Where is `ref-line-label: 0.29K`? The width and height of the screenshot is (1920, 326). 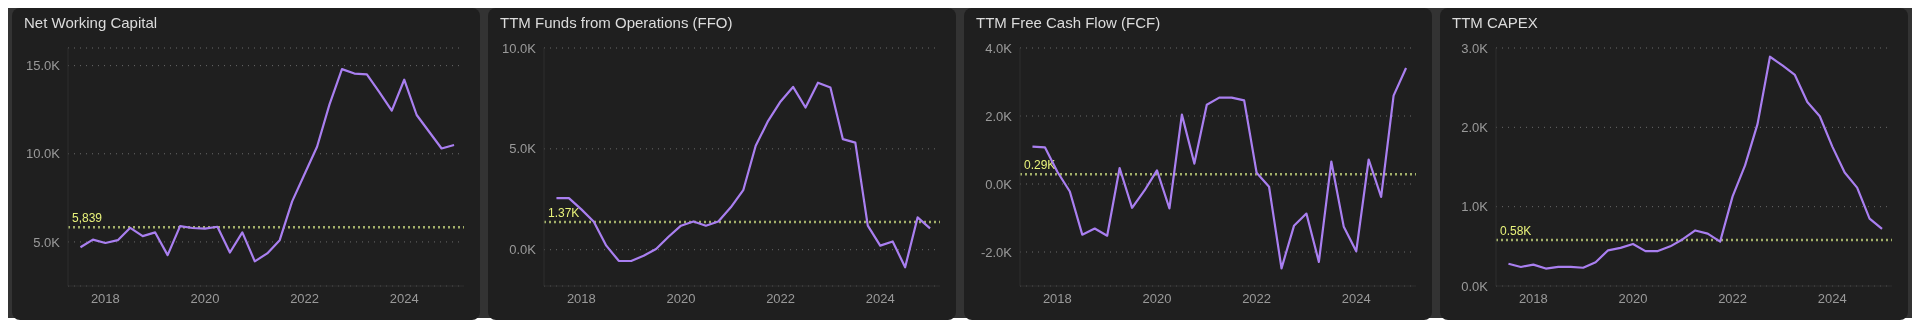
ref-line-label: 0.29K is located at coordinates (1040, 165).